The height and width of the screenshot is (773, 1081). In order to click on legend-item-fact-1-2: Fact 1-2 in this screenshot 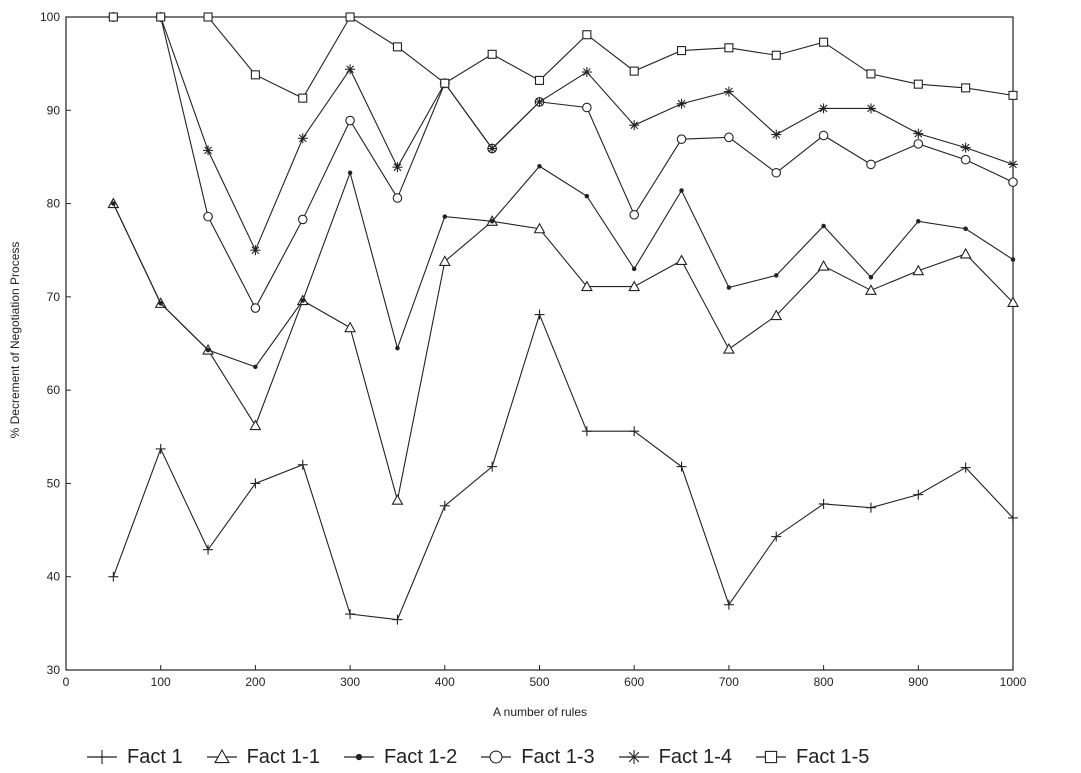, I will do `click(399, 757)`.